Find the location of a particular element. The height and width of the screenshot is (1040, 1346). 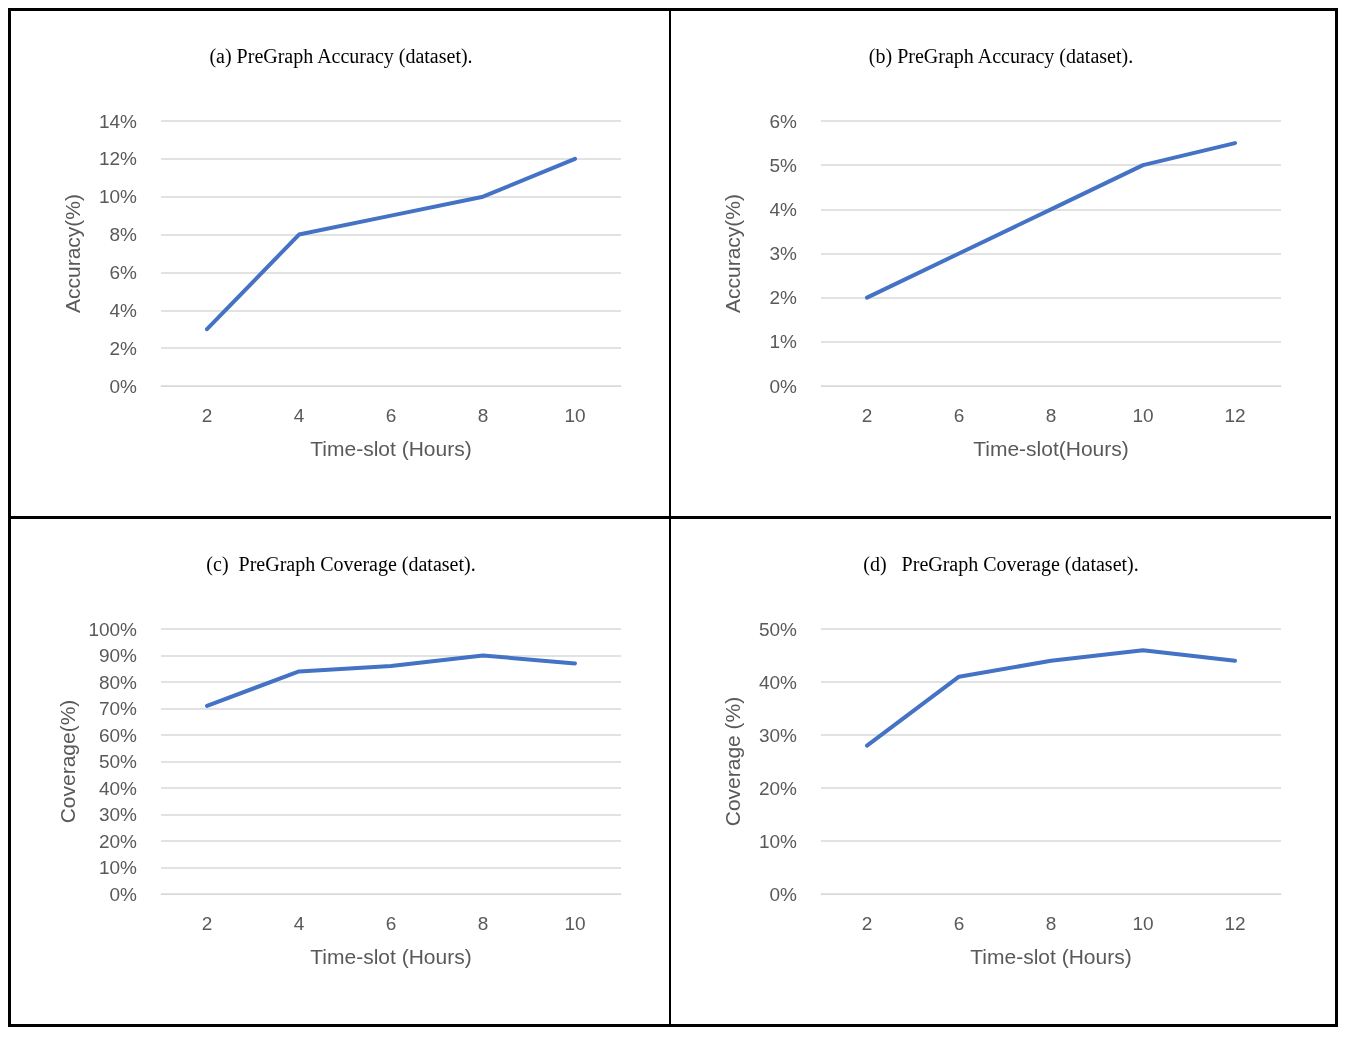

y-tick-label: 90% is located at coordinates (118, 655).